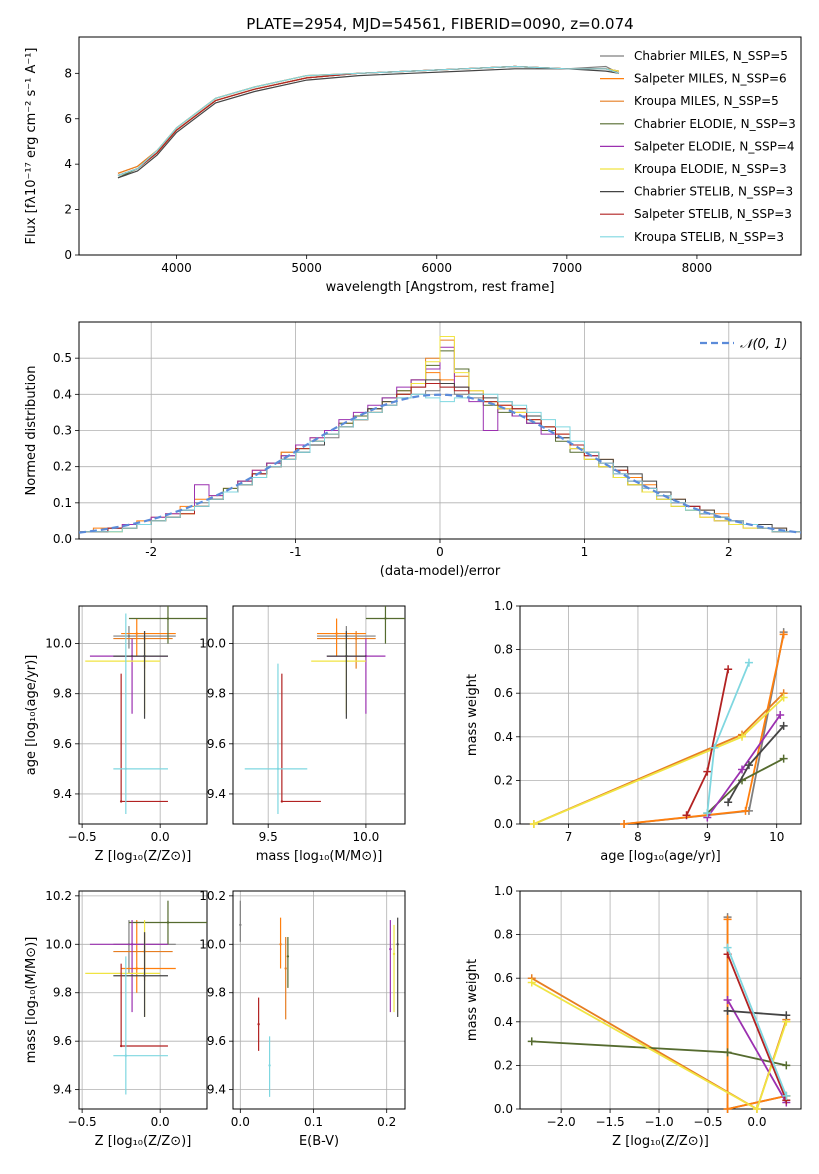 This screenshot has width=819, height=1174. Describe the element at coordinates (472, 715) in the screenshot. I see `y-axis-label: mass weight` at that location.